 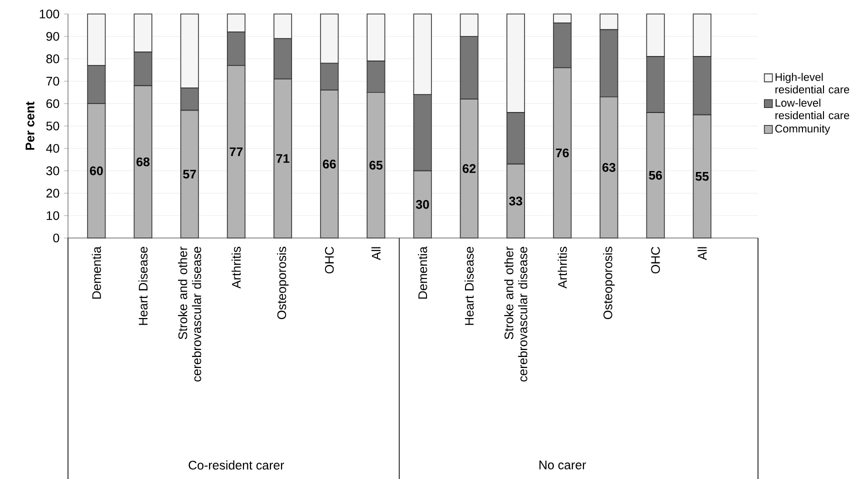 I want to click on y-tick-label: 80, so click(x=53, y=59).